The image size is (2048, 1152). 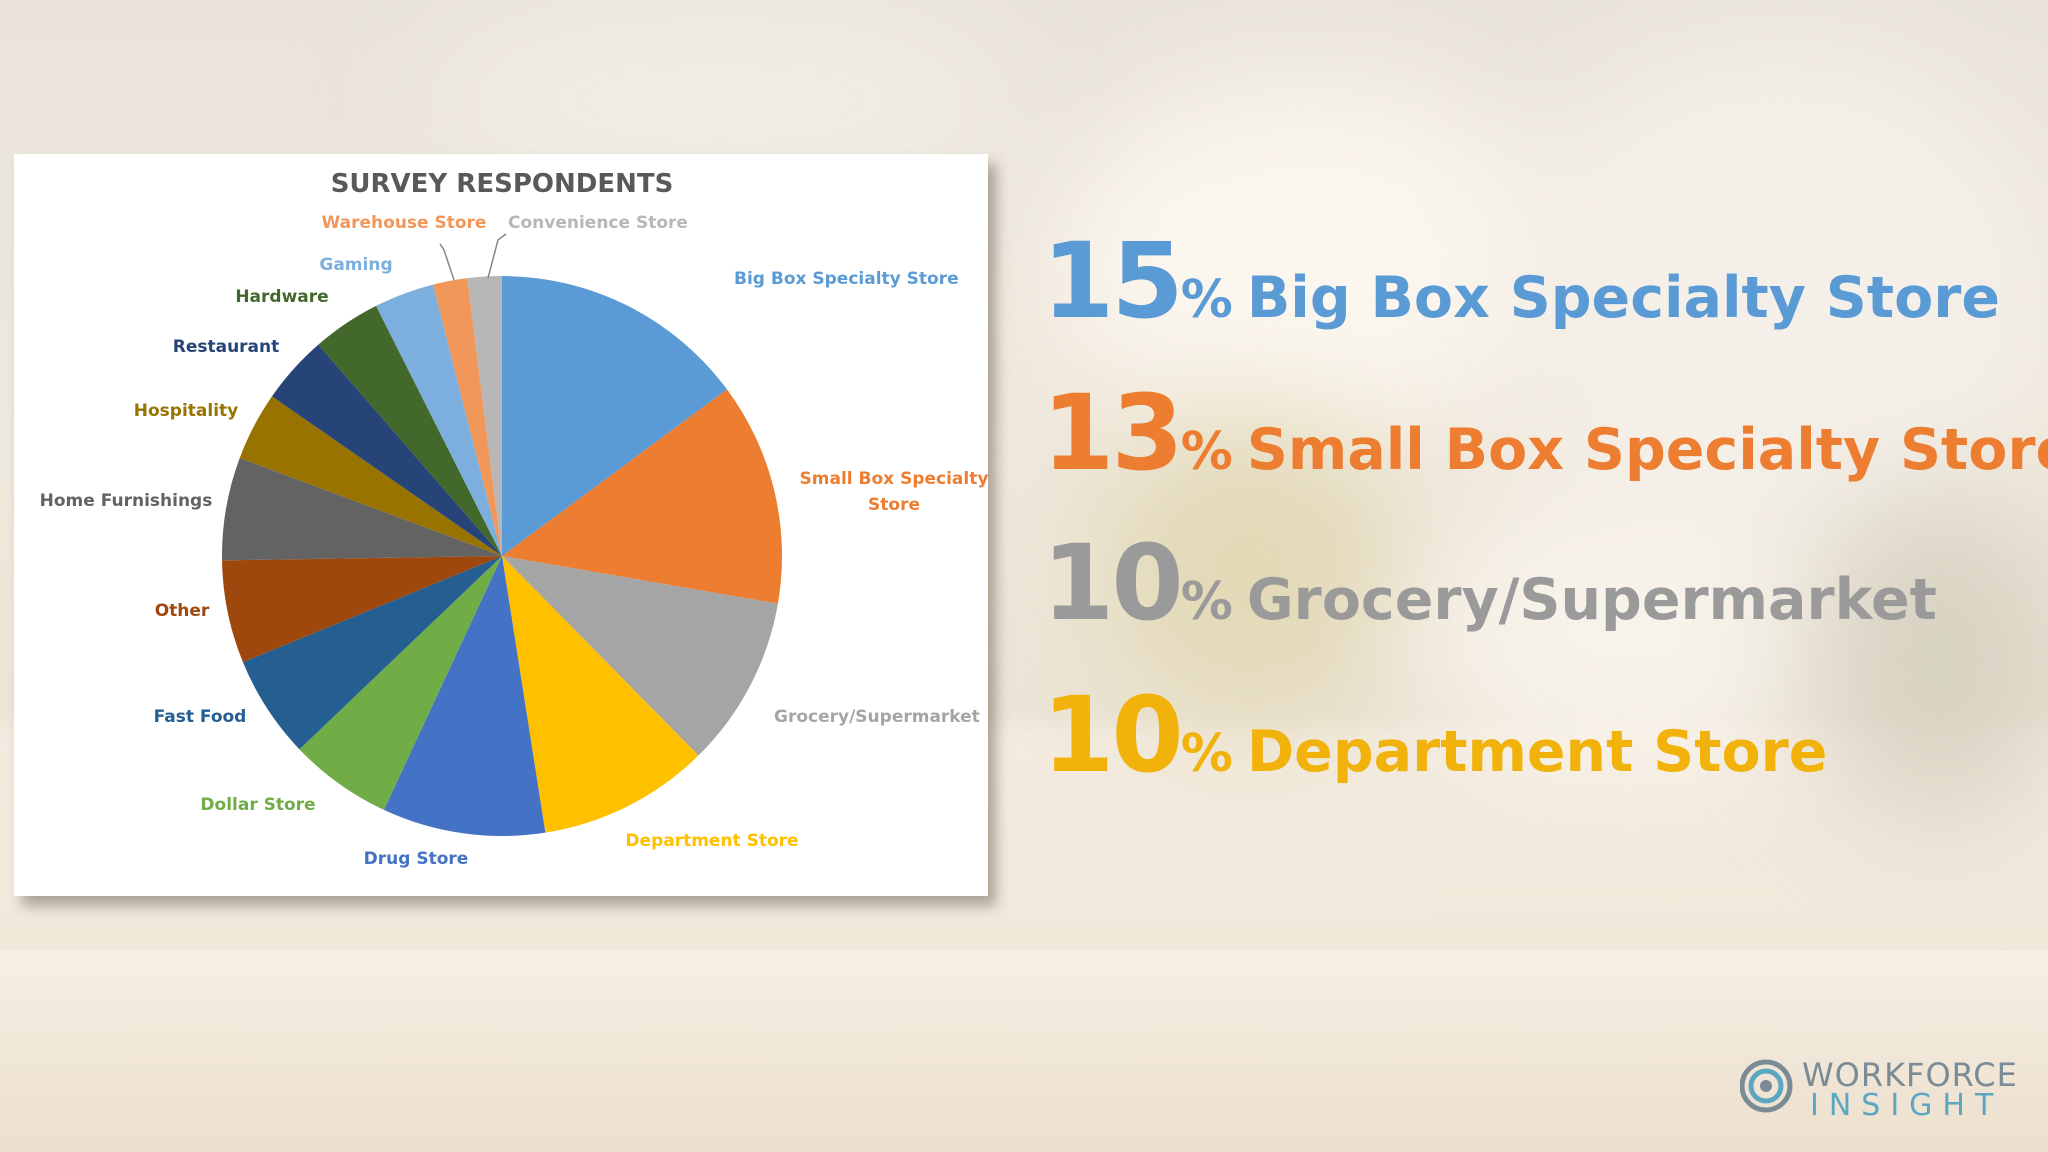 I want to click on logo-line-1: WORKFORCE, so click(x=1910, y=1075).